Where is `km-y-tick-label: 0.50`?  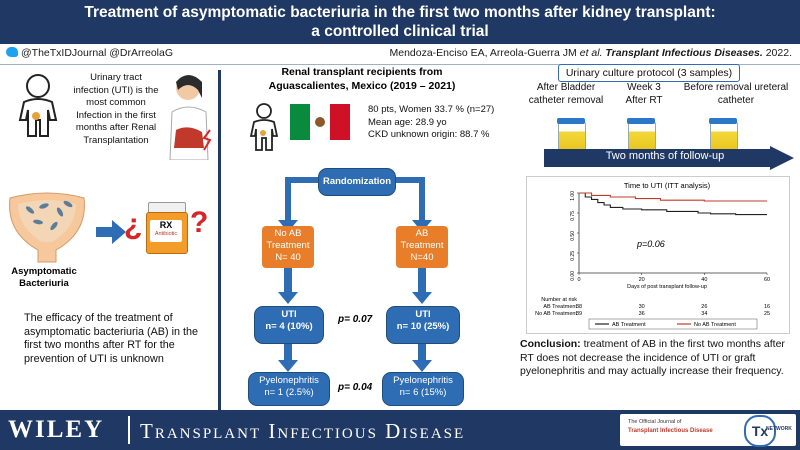
km-y-tick-label: 0.50 is located at coordinates (573, 236).